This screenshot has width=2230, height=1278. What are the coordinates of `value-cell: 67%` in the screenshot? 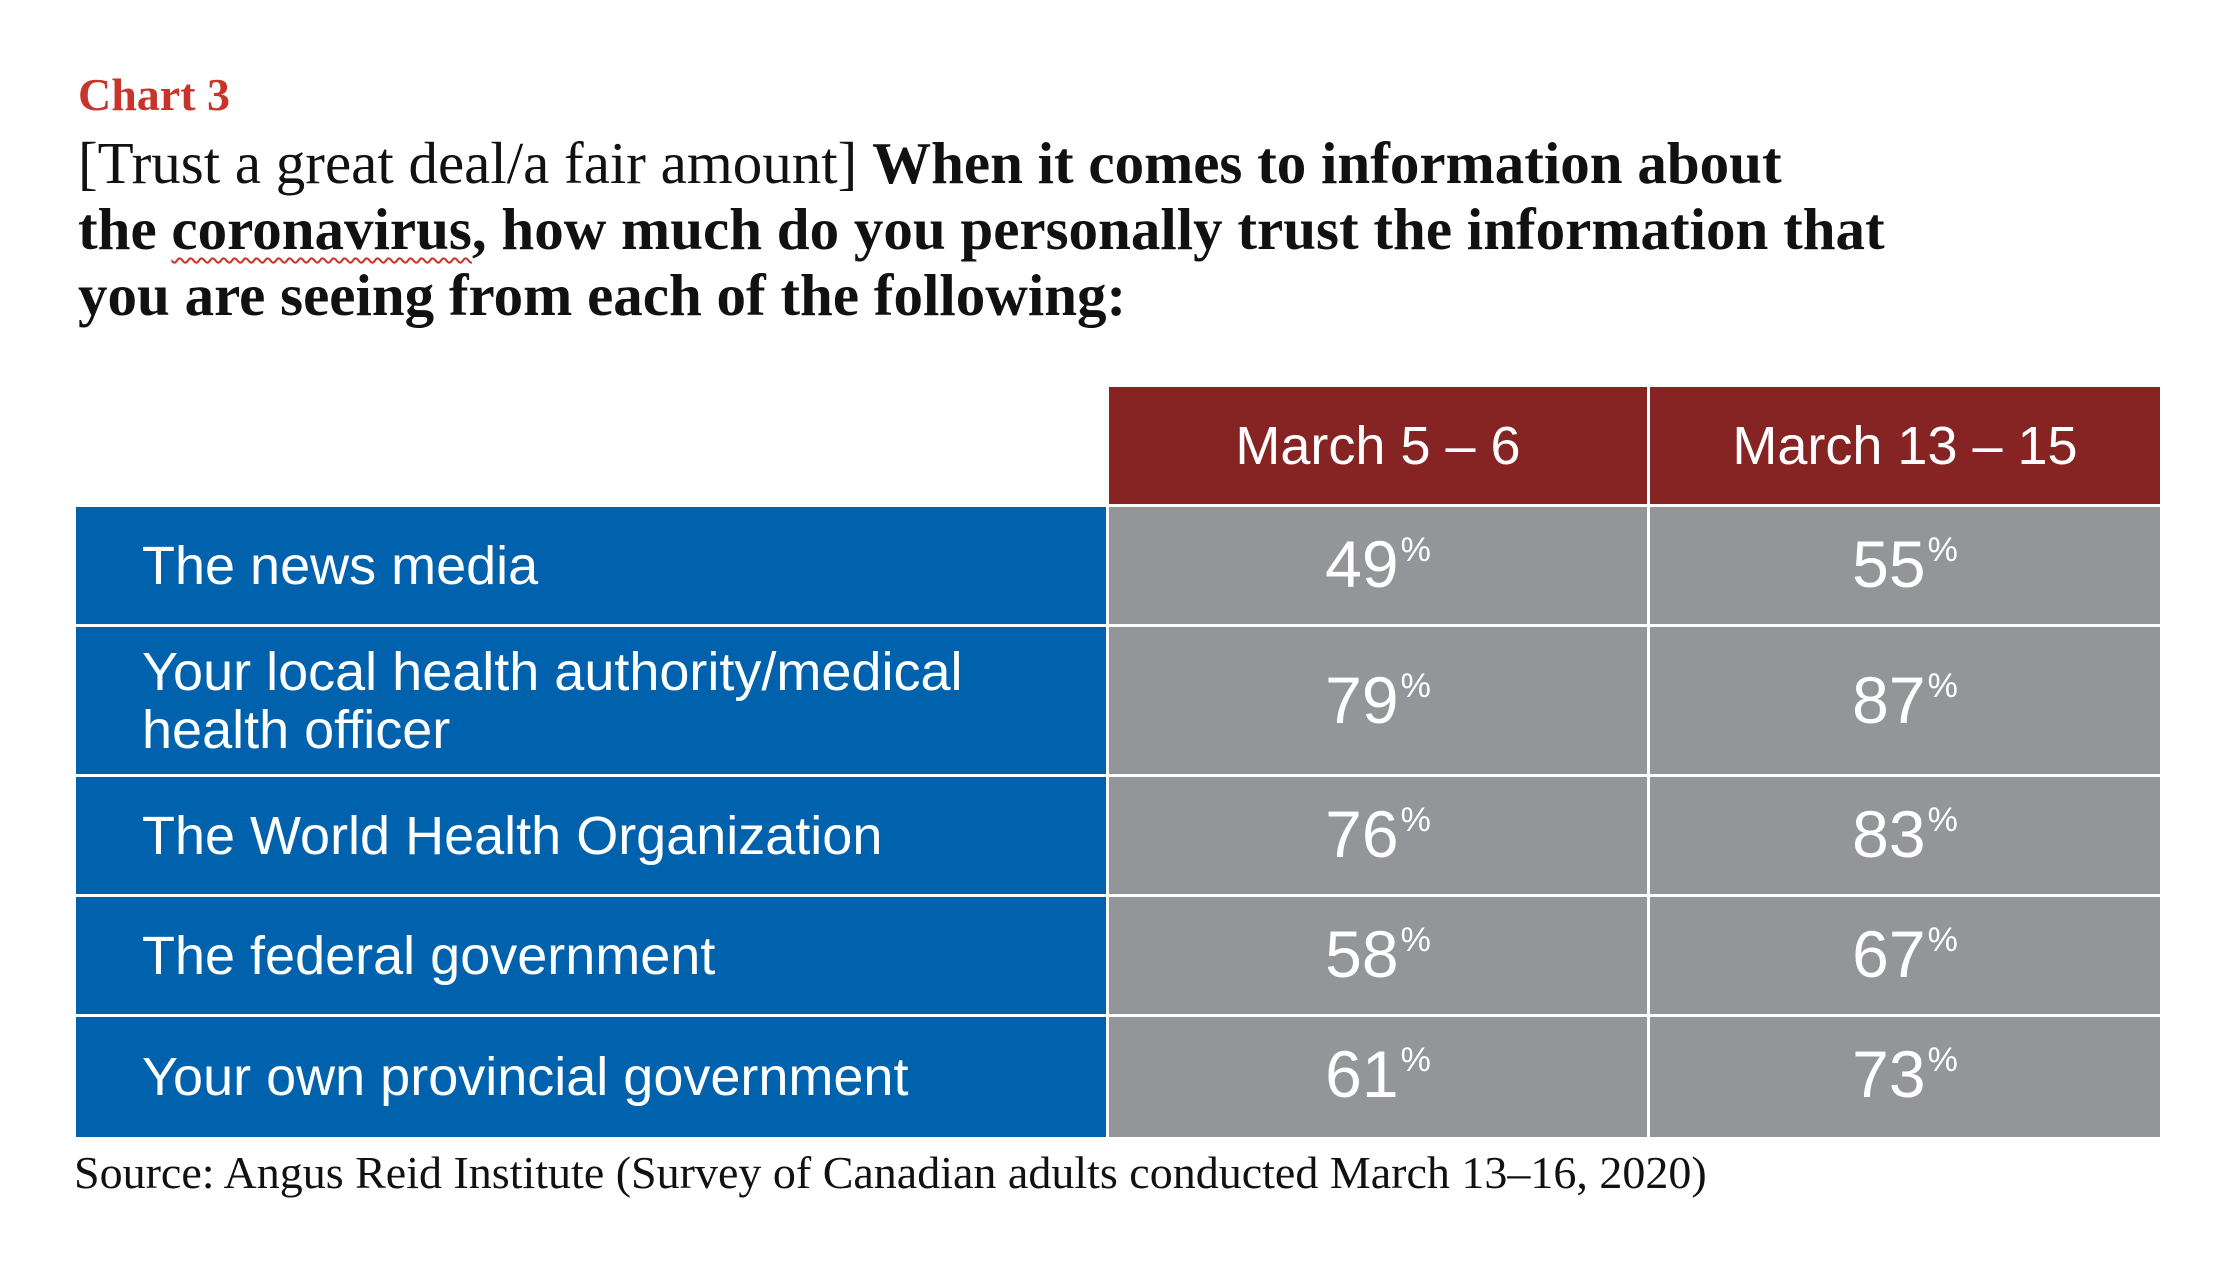 It's located at (1905, 955).